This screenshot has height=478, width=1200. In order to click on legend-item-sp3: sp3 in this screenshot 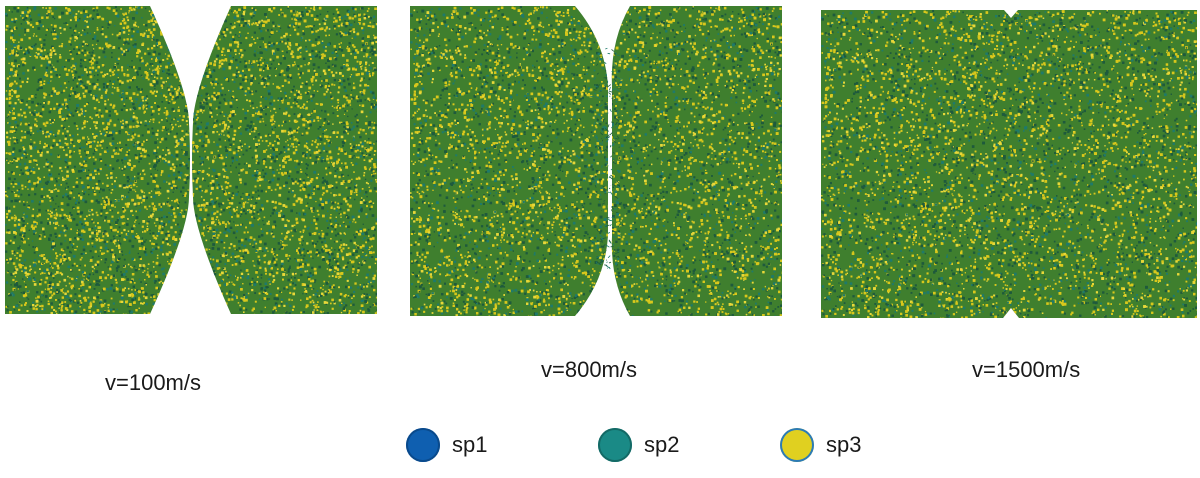, I will do `click(820, 445)`.